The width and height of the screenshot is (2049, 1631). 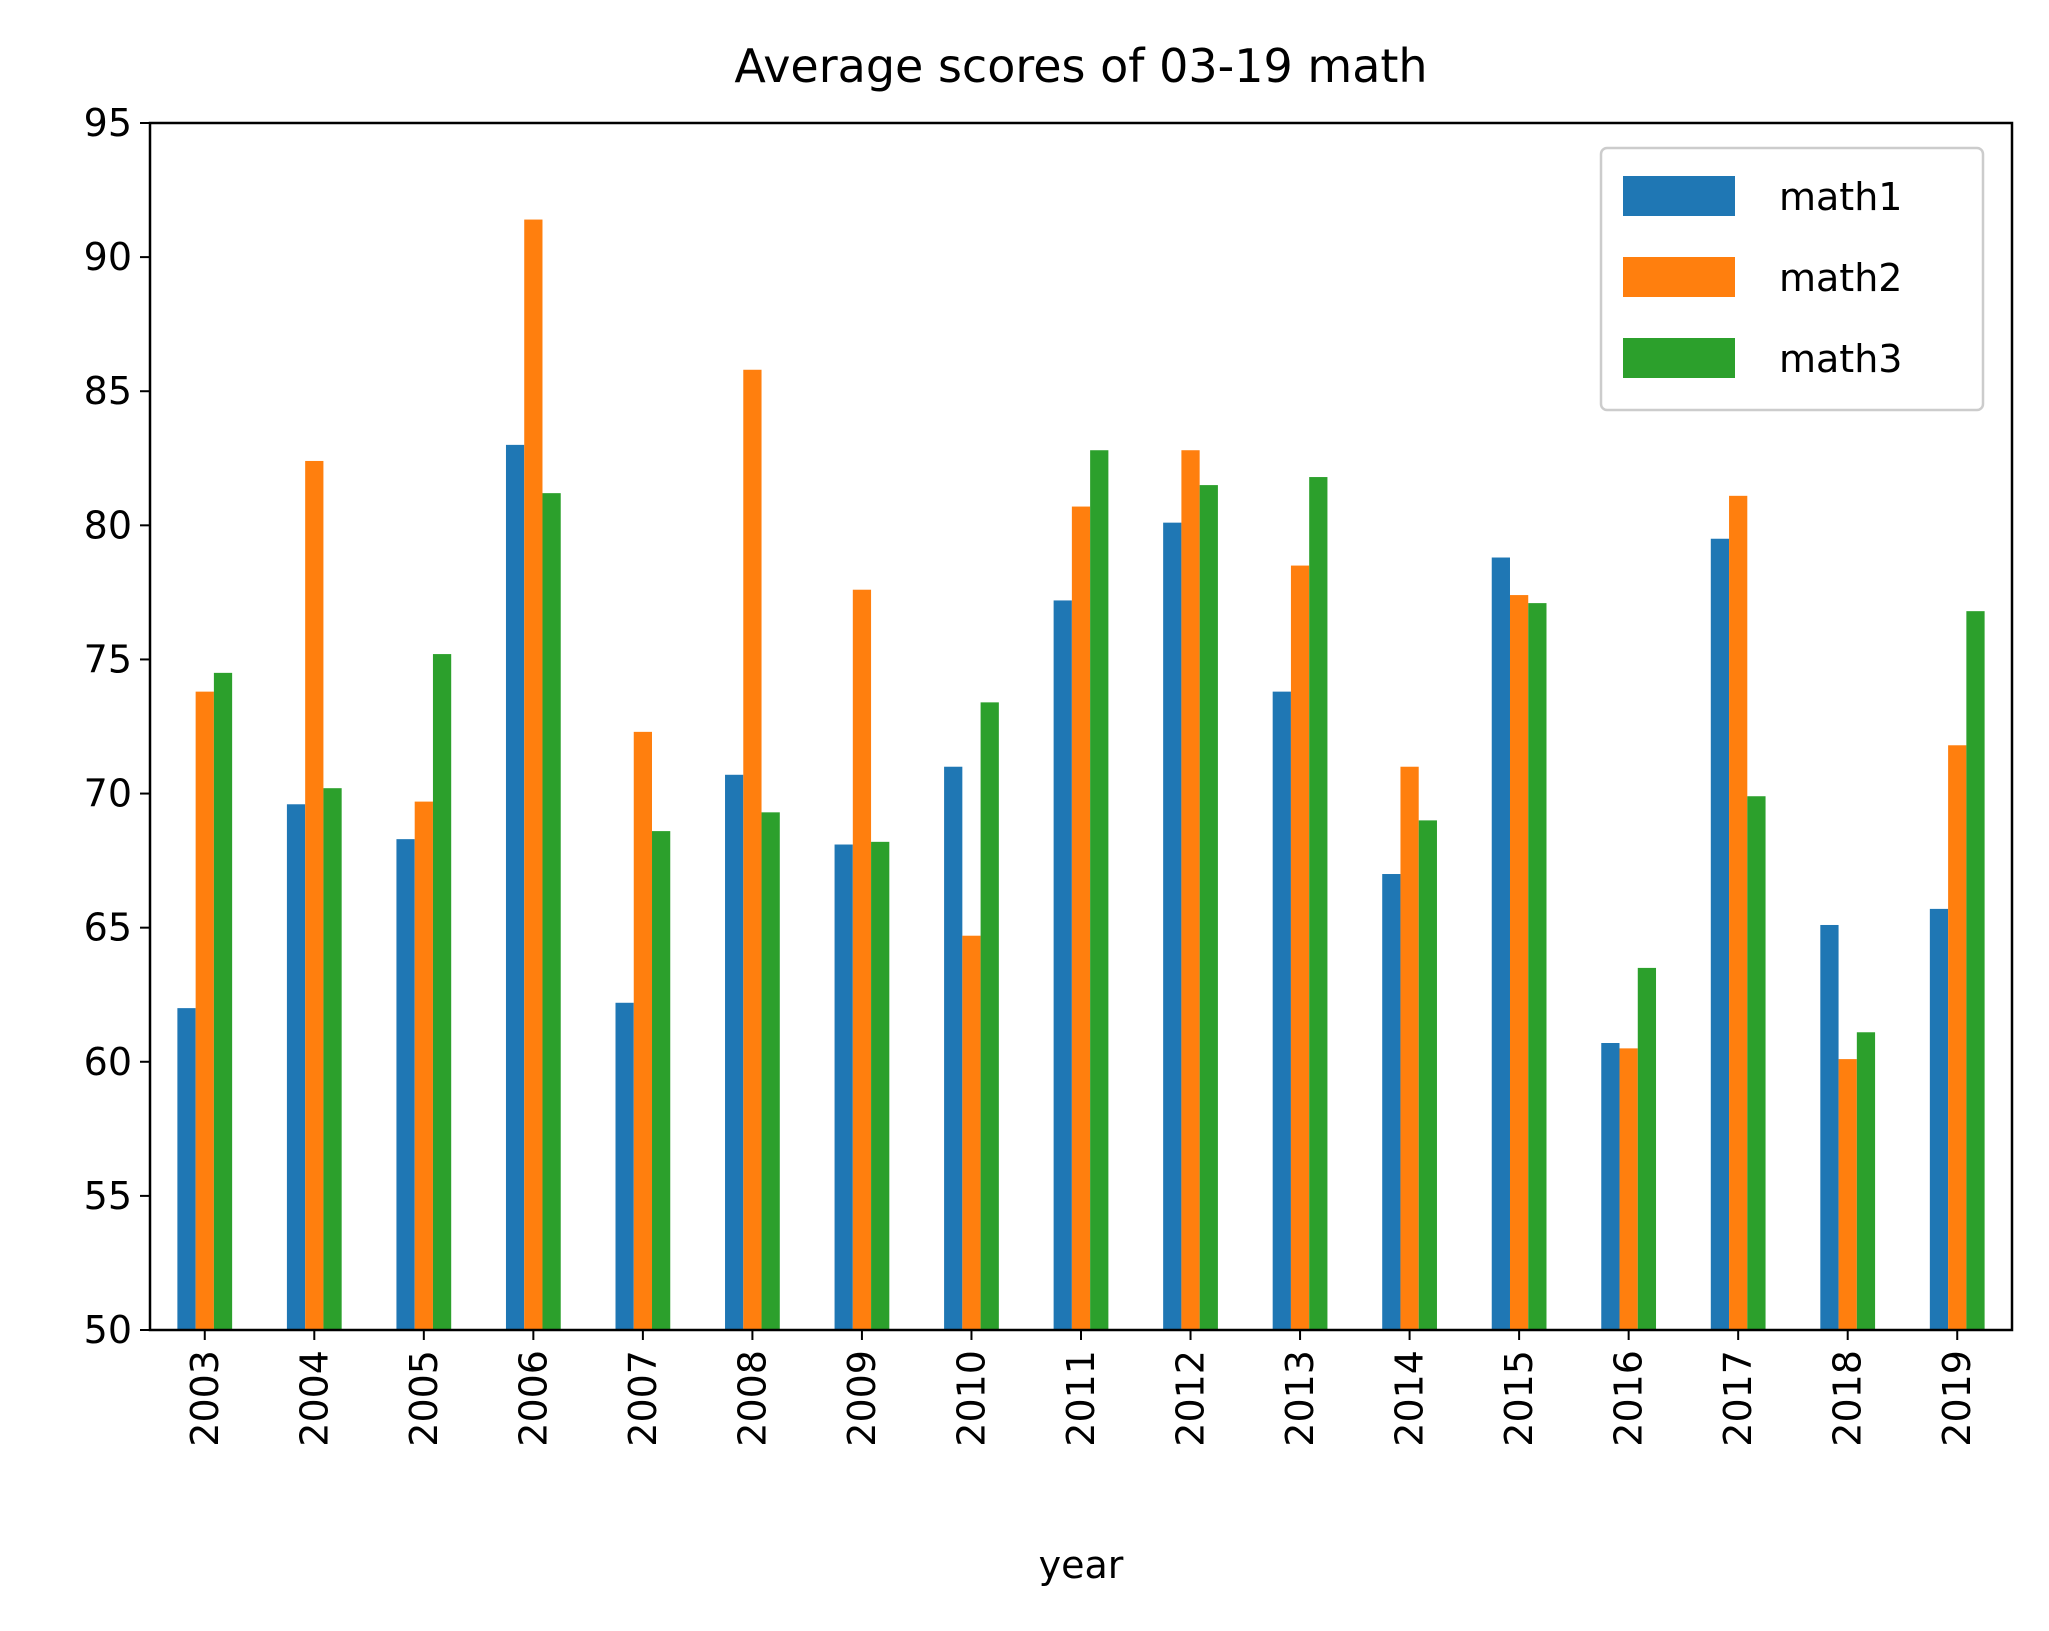 I want to click on y-tick-label: 90, so click(x=108, y=257).